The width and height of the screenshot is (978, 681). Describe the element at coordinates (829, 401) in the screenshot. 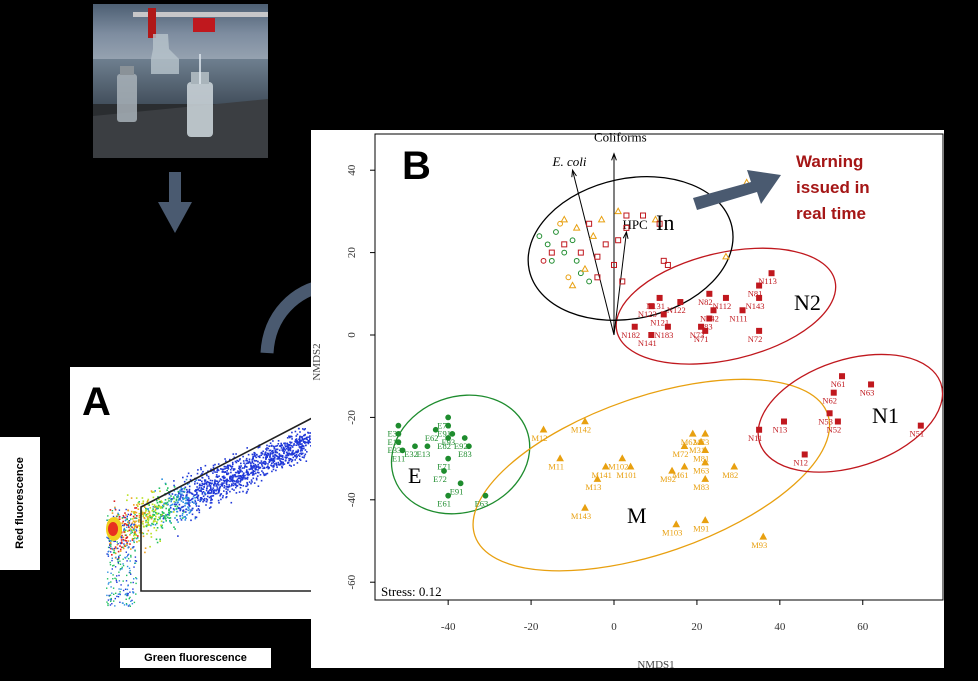

I see `point-label: N62` at that location.